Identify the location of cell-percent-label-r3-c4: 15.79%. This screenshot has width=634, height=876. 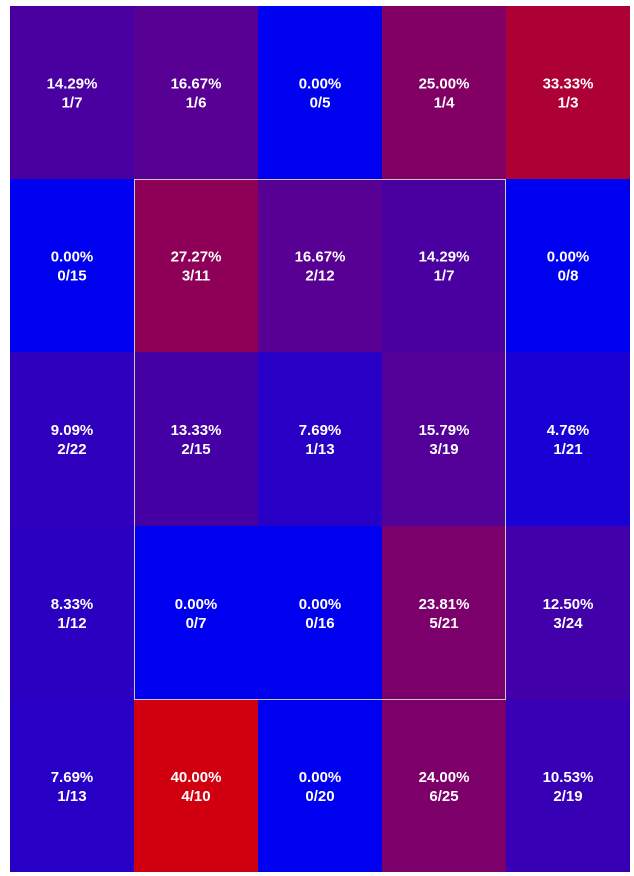
(444, 430).